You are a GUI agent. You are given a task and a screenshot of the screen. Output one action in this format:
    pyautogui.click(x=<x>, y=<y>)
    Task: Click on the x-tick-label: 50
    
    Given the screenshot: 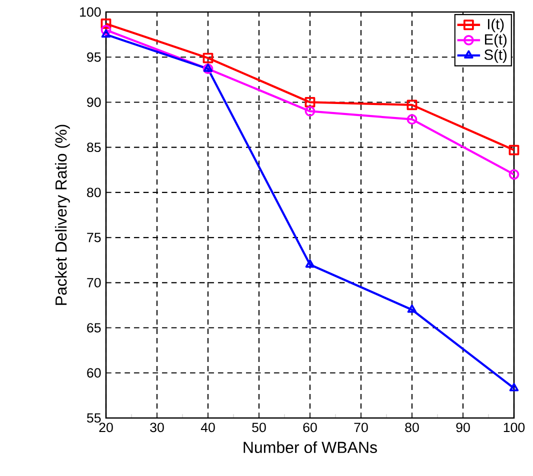 What is the action you would take?
    pyautogui.click(x=259, y=427)
    